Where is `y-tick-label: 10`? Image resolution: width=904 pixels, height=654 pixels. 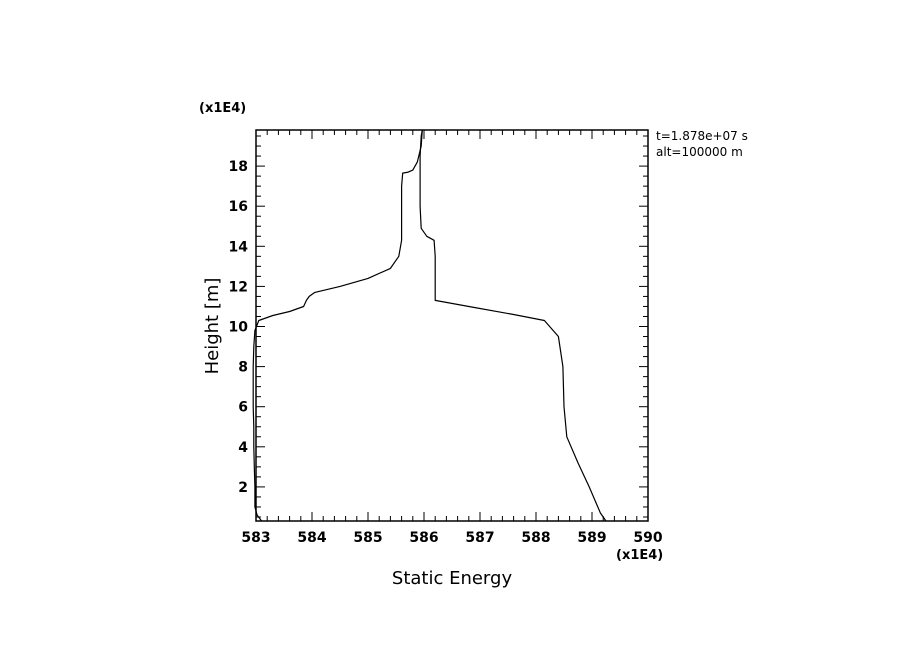 y-tick-label: 10 is located at coordinates (239, 328).